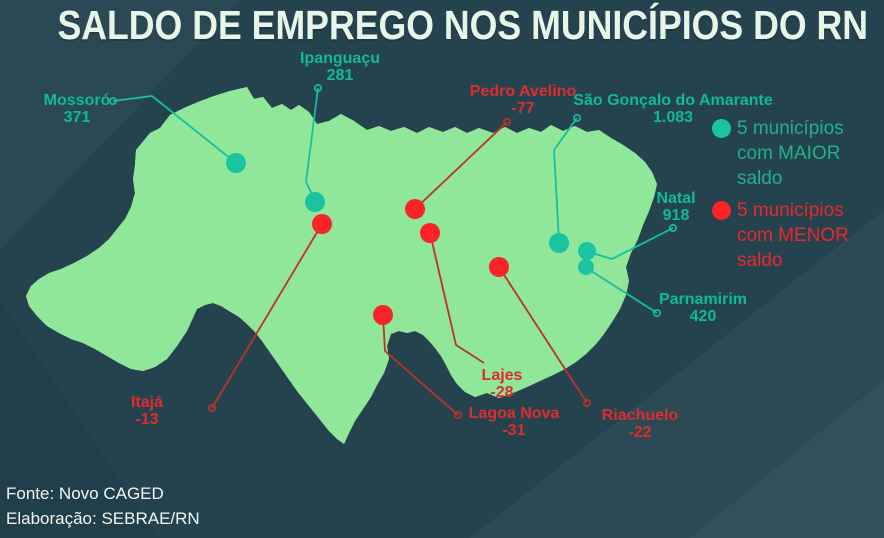 The width and height of the screenshot is (884, 538). Describe the element at coordinates (463, 25) in the screenshot. I see `page-title: SALDO DE EMPREGO NOS MUNICÍPIOS DO RN` at that location.